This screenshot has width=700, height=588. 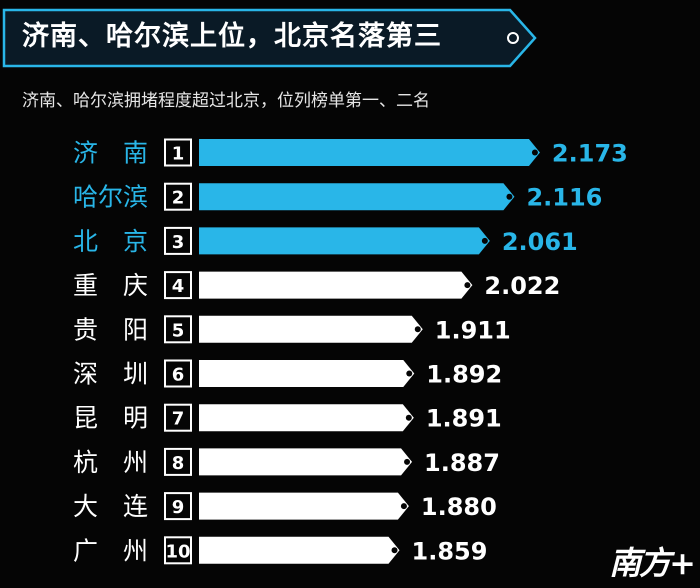 I want to click on category-label: 广 州, so click(x=110, y=550).